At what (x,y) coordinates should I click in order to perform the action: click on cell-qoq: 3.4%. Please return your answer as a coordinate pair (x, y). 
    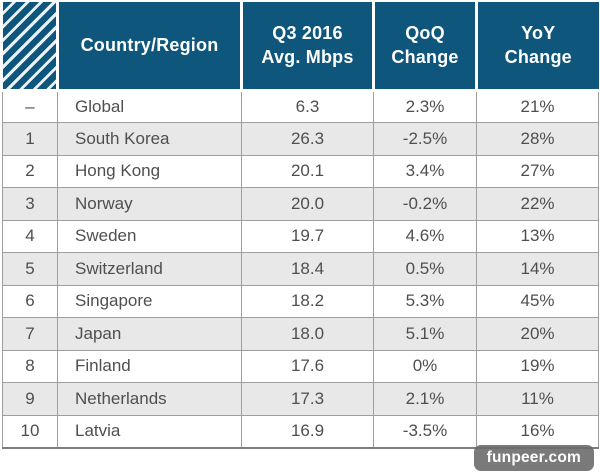
    Looking at the image, I should click on (425, 171).